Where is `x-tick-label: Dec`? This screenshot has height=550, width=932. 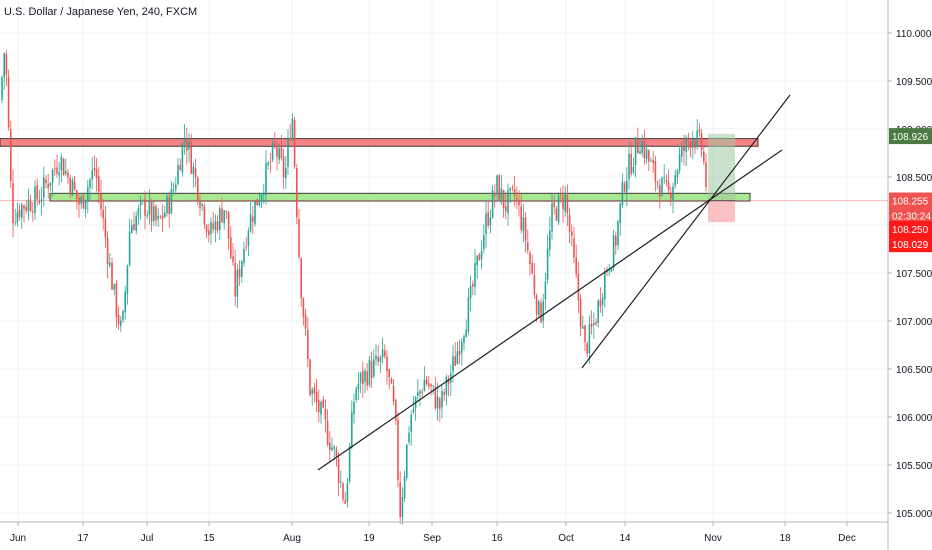 x-tick-label: Dec is located at coordinates (847, 538).